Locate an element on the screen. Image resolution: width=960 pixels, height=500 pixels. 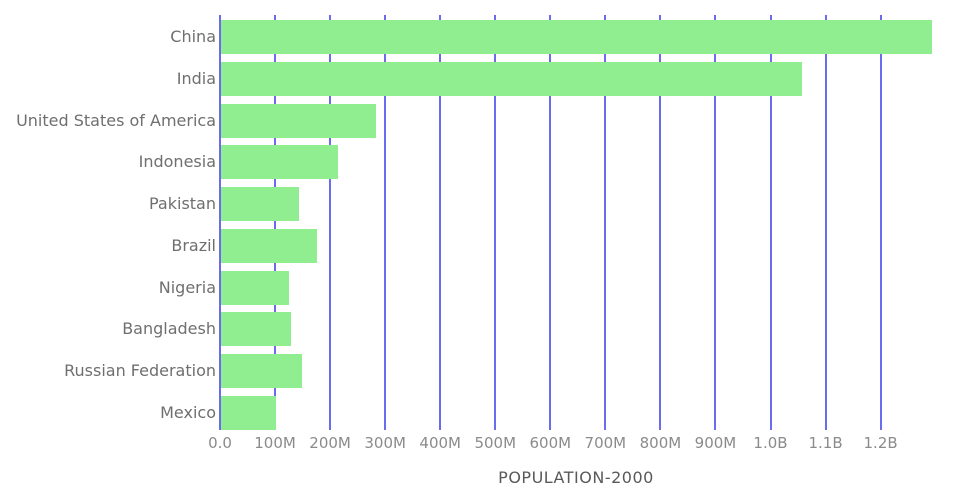
bar-brazil is located at coordinates (269, 245).